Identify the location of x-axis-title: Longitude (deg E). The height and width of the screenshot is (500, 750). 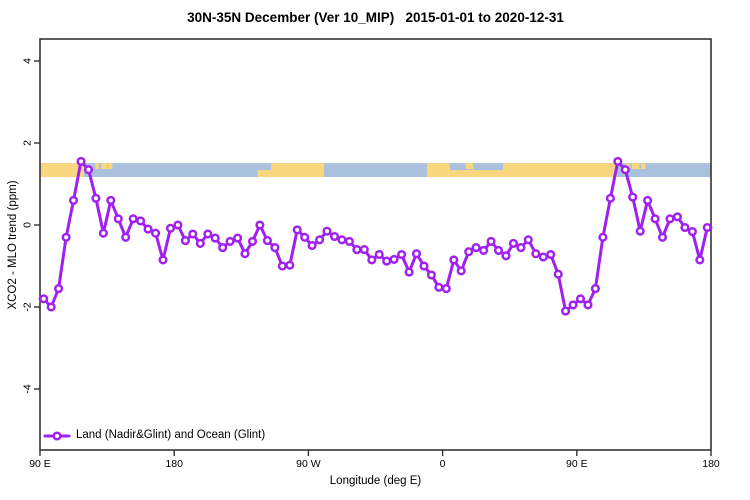
(375, 481).